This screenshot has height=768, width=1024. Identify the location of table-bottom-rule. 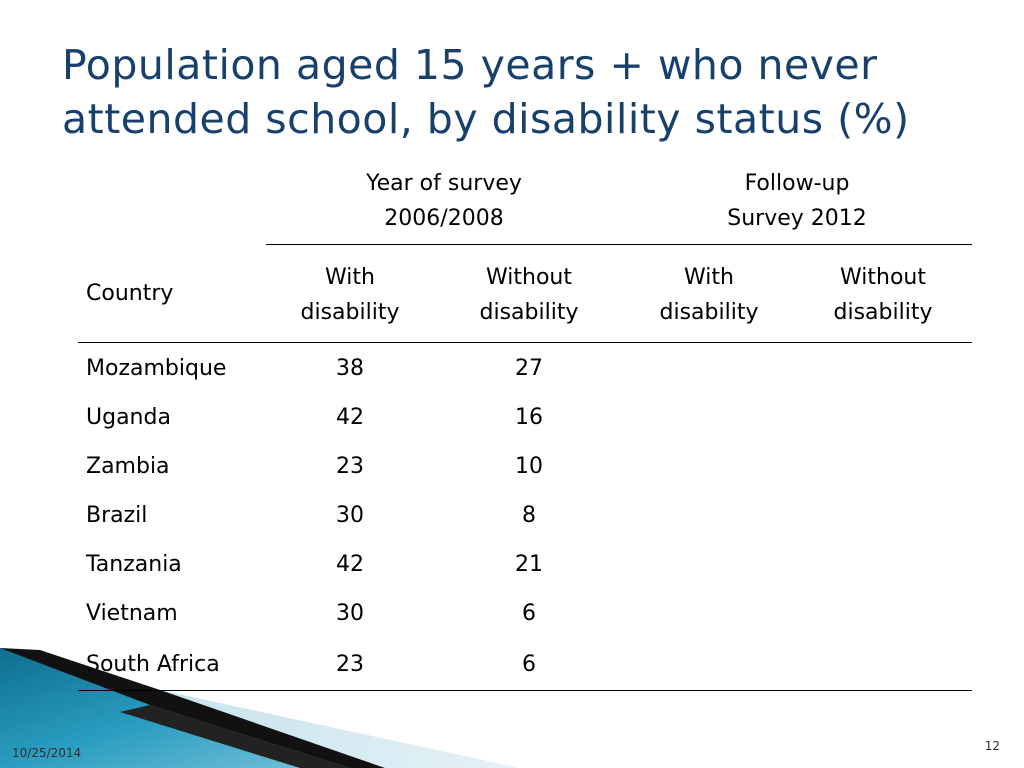
(525, 690).